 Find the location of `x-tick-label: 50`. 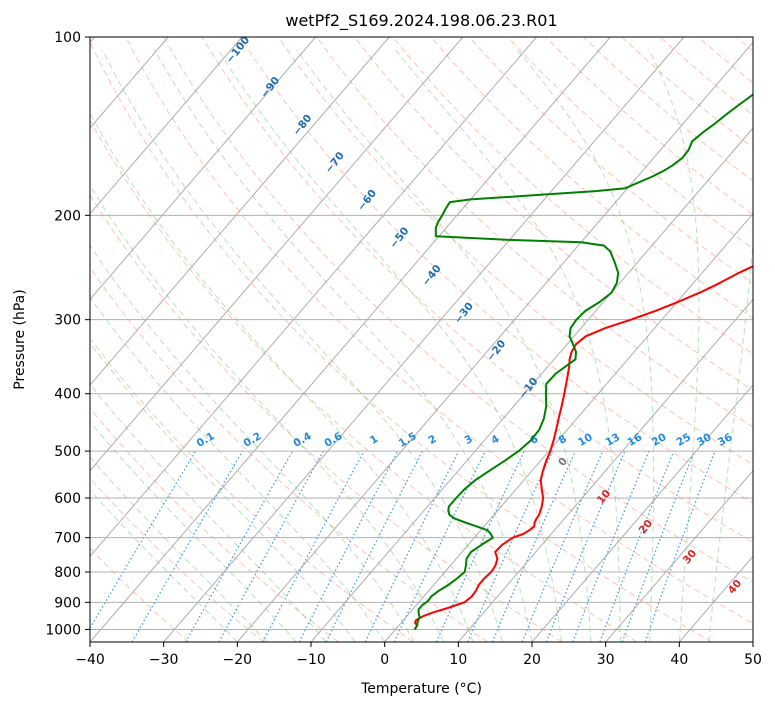

x-tick-label: 50 is located at coordinates (753, 660).